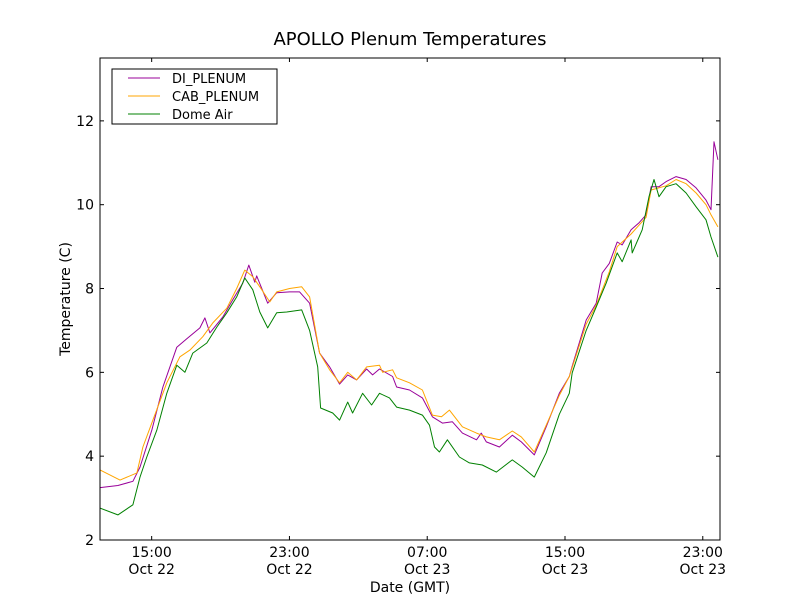  I want to click on legend-label: DI_PLENUM, so click(209, 79).